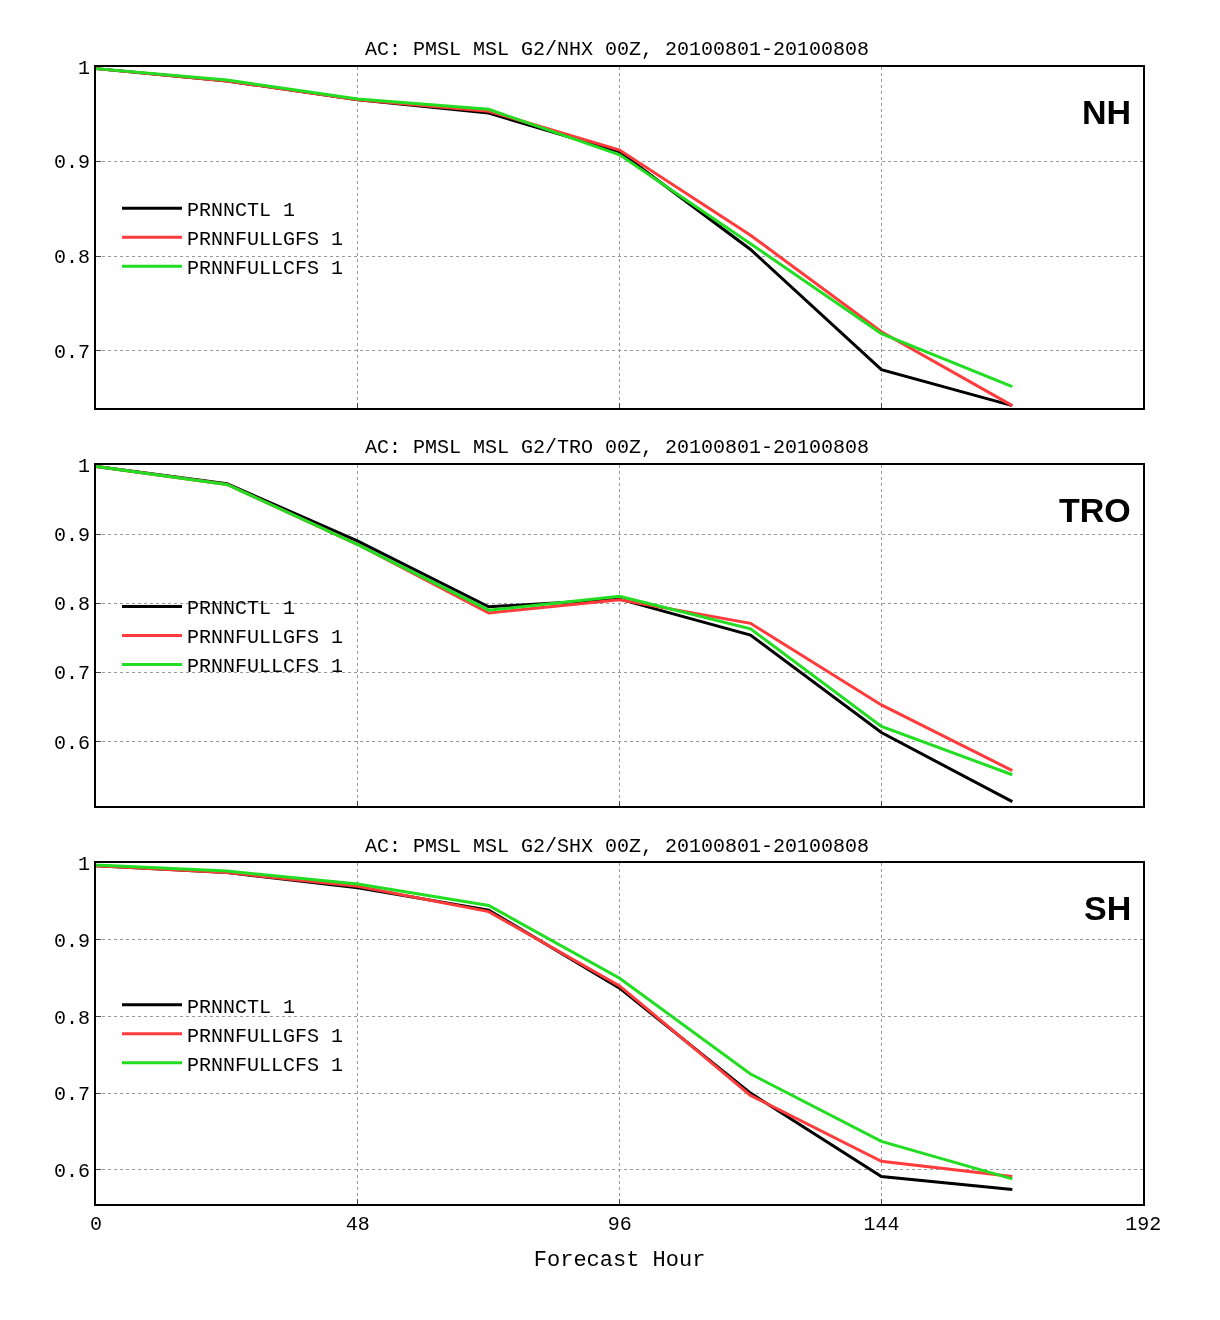 Image resolution: width=1220 pixels, height=1320 pixels. I want to click on chart-title: AC: PMSL MSL G2/TRO 00Z, 20100801-20100808, so click(617, 447).